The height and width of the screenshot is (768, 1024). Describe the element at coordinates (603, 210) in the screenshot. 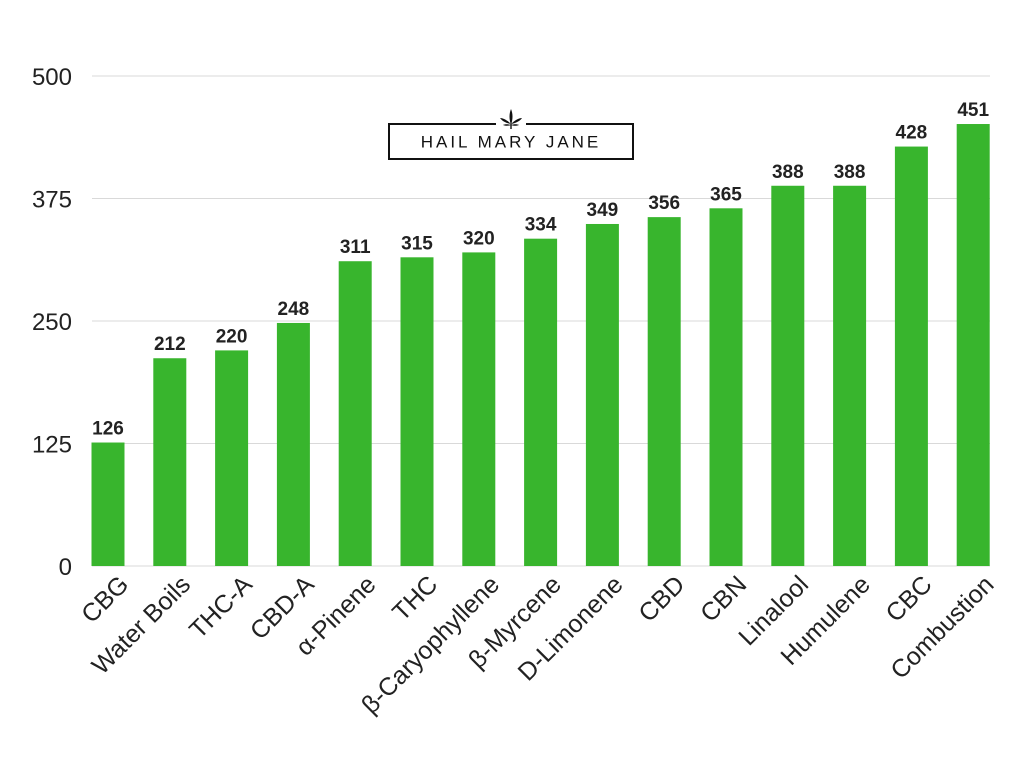

I see `data-label: 349` at that location.